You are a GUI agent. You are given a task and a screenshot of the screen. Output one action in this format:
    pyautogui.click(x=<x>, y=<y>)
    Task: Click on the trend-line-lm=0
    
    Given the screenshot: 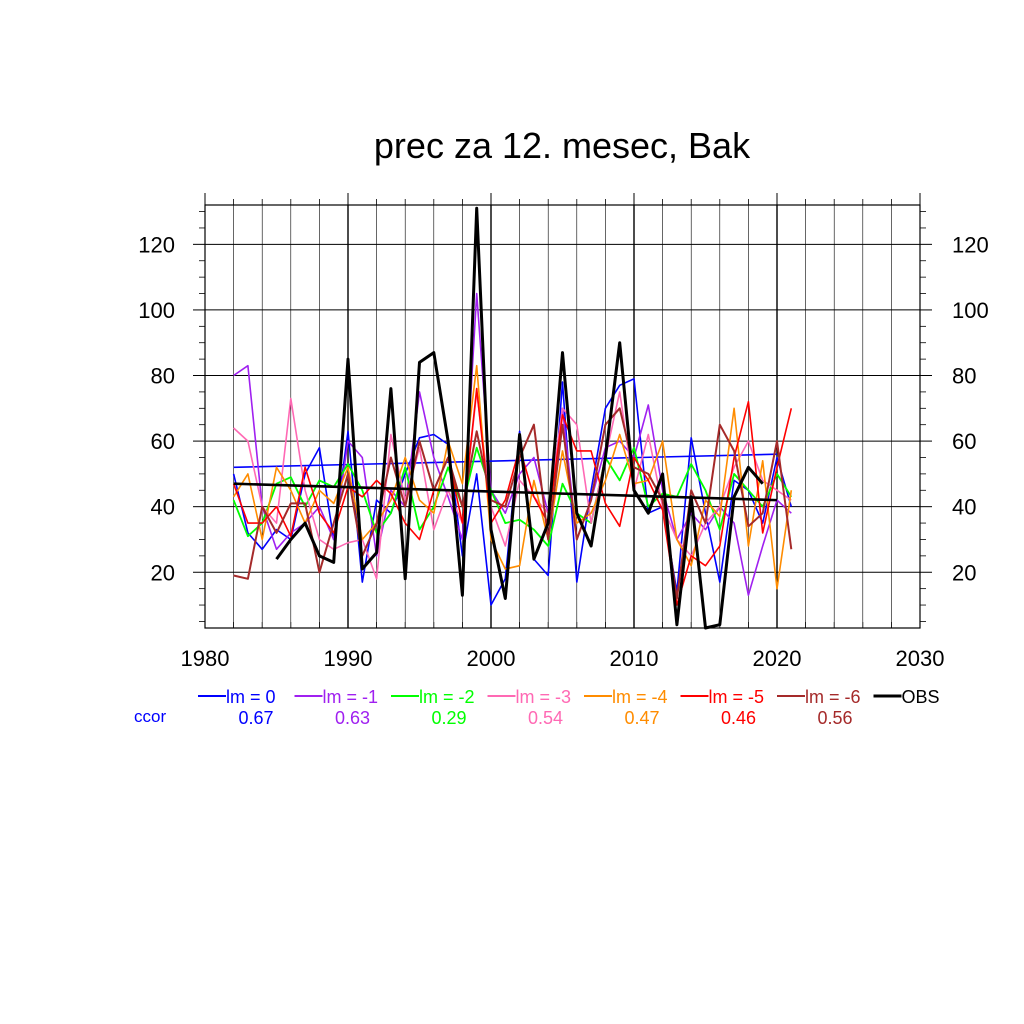 What is the action you would take?
    pyautogui.click(x=505, y=461)
    